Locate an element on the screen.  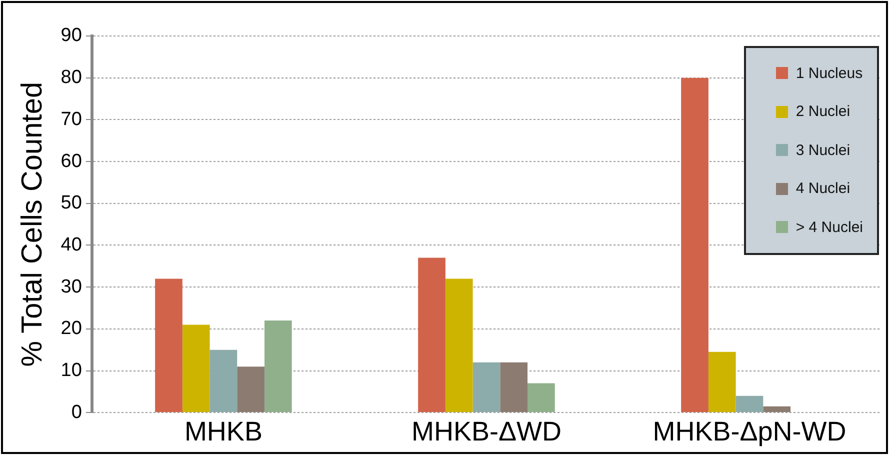
legend-label: > 4 Nuclei is located at coordinates (829, 227).